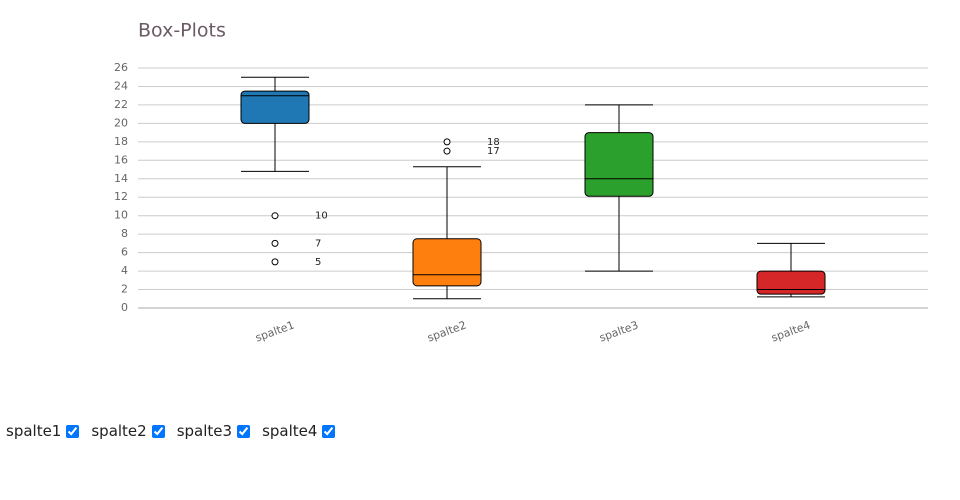 This screenshot has width=960, height=500. What do you see at coordinates (318, 262) in the screenshot?
I see `outlier-label: 5` at bounding box center [318, 262].